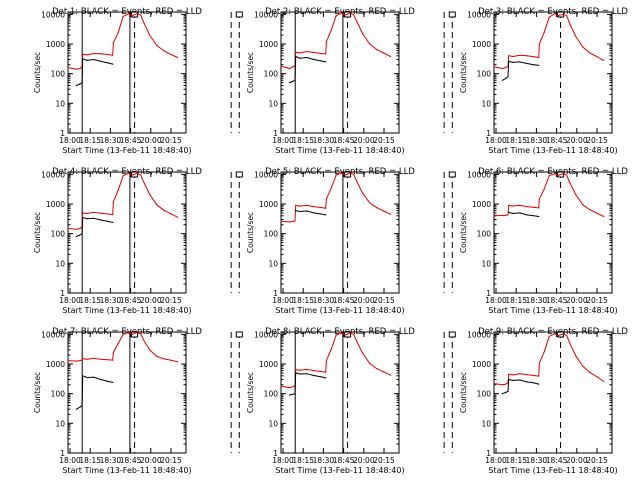 The height and width of the screenshot is (480, 640). What do you see at coordinates (364, 300) in the screenshot?
I see `x-tick-label: 20:00` at bounding box center [364, 300].